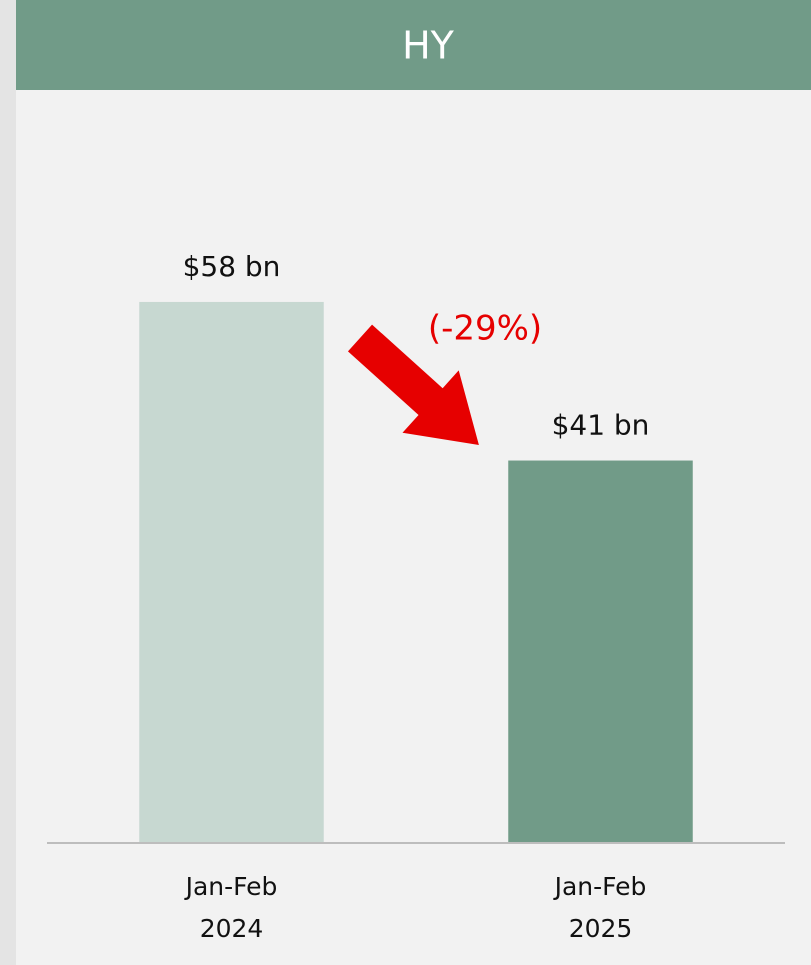  Describe the element at coordinates (600, 907) in the screenshot. I see `x-tick-label: Jan-Feb 2025` at that location.